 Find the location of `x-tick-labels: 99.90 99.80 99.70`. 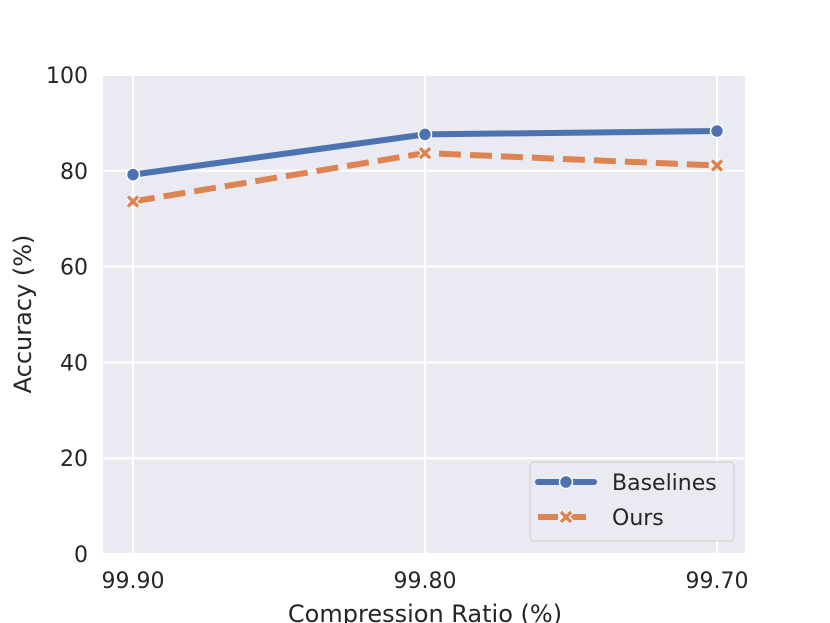

x-tick-labels: 99.90 99.80 99.70 is located at coordinates (425, 581).